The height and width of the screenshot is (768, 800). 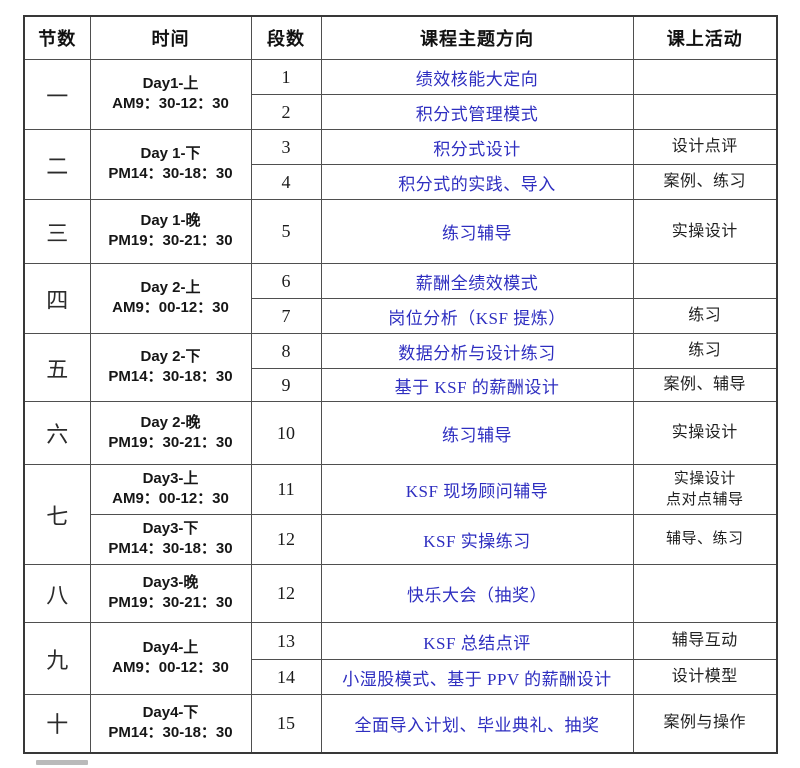 What do you see at coordinates (286, 385) in the screenshot?
I see `segment-number-cell: 9` at bounding box center [286, 385].